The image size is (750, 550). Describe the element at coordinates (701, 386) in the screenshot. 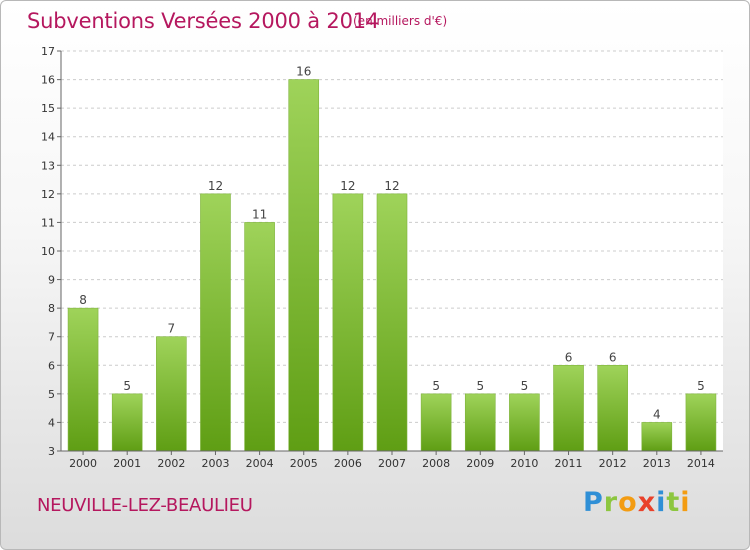

I see `data-label-2014: 5` at that location.